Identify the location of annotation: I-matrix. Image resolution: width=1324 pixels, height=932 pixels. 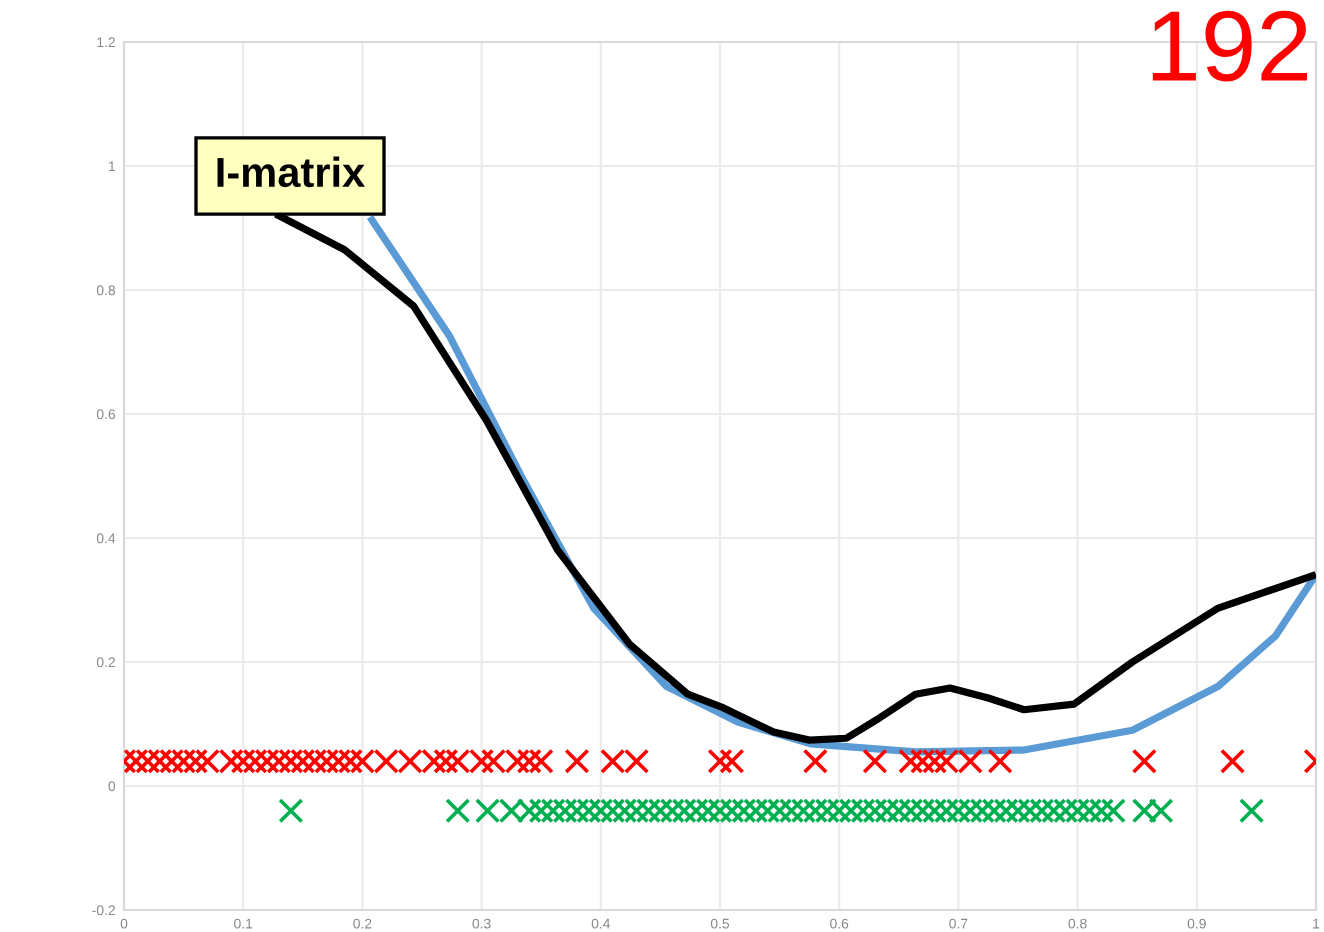
(291, 172).